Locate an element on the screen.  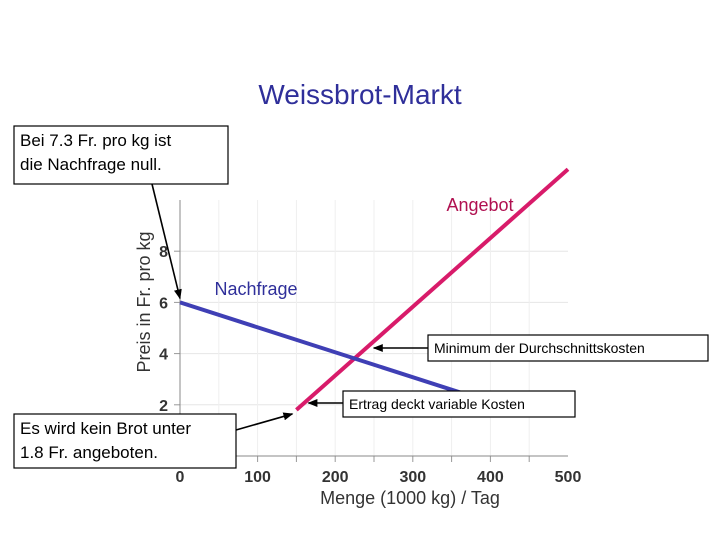
x-tick-label: 0 is located at coordinates (180, 477).